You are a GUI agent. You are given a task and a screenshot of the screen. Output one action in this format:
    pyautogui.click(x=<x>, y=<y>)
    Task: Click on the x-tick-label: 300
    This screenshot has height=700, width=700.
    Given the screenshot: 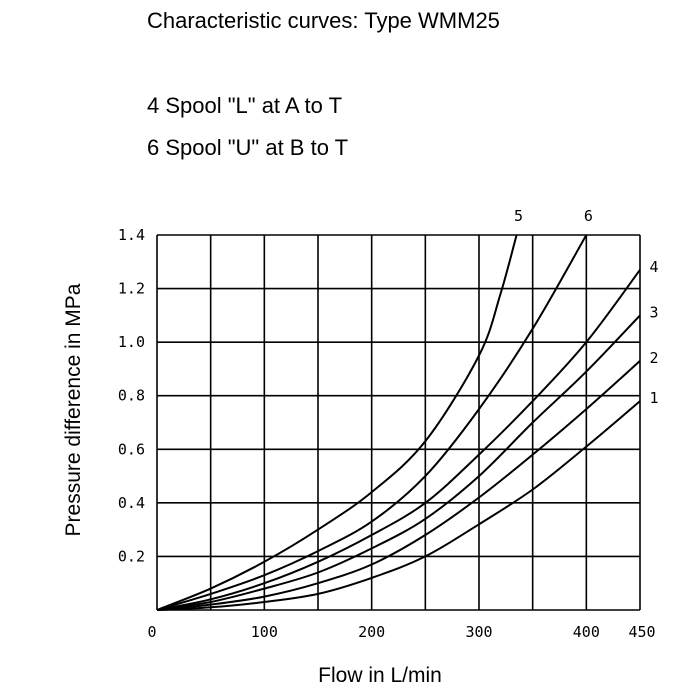 What is the action you would take?
    pyautogui.click(x=478, y=632)
    